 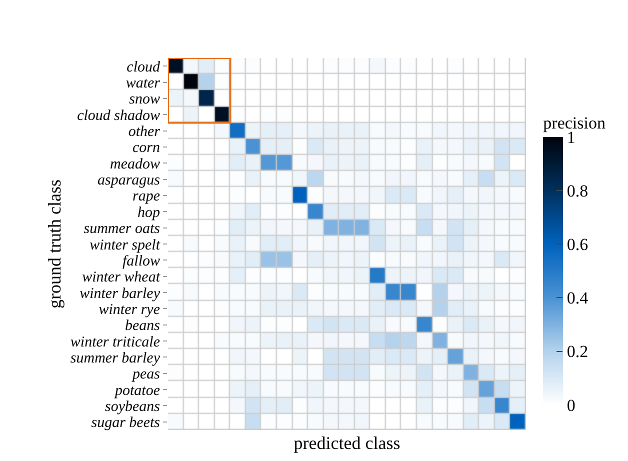 I want to click on y-tick-label: summer barley, so click(x=115, y=358).